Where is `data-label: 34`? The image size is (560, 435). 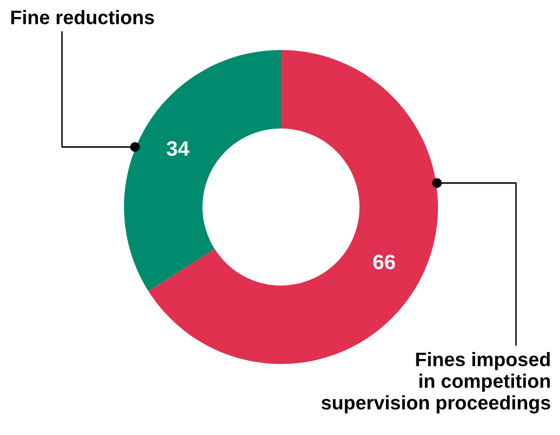 data-label: 34 is located at coordinates (178, 148).